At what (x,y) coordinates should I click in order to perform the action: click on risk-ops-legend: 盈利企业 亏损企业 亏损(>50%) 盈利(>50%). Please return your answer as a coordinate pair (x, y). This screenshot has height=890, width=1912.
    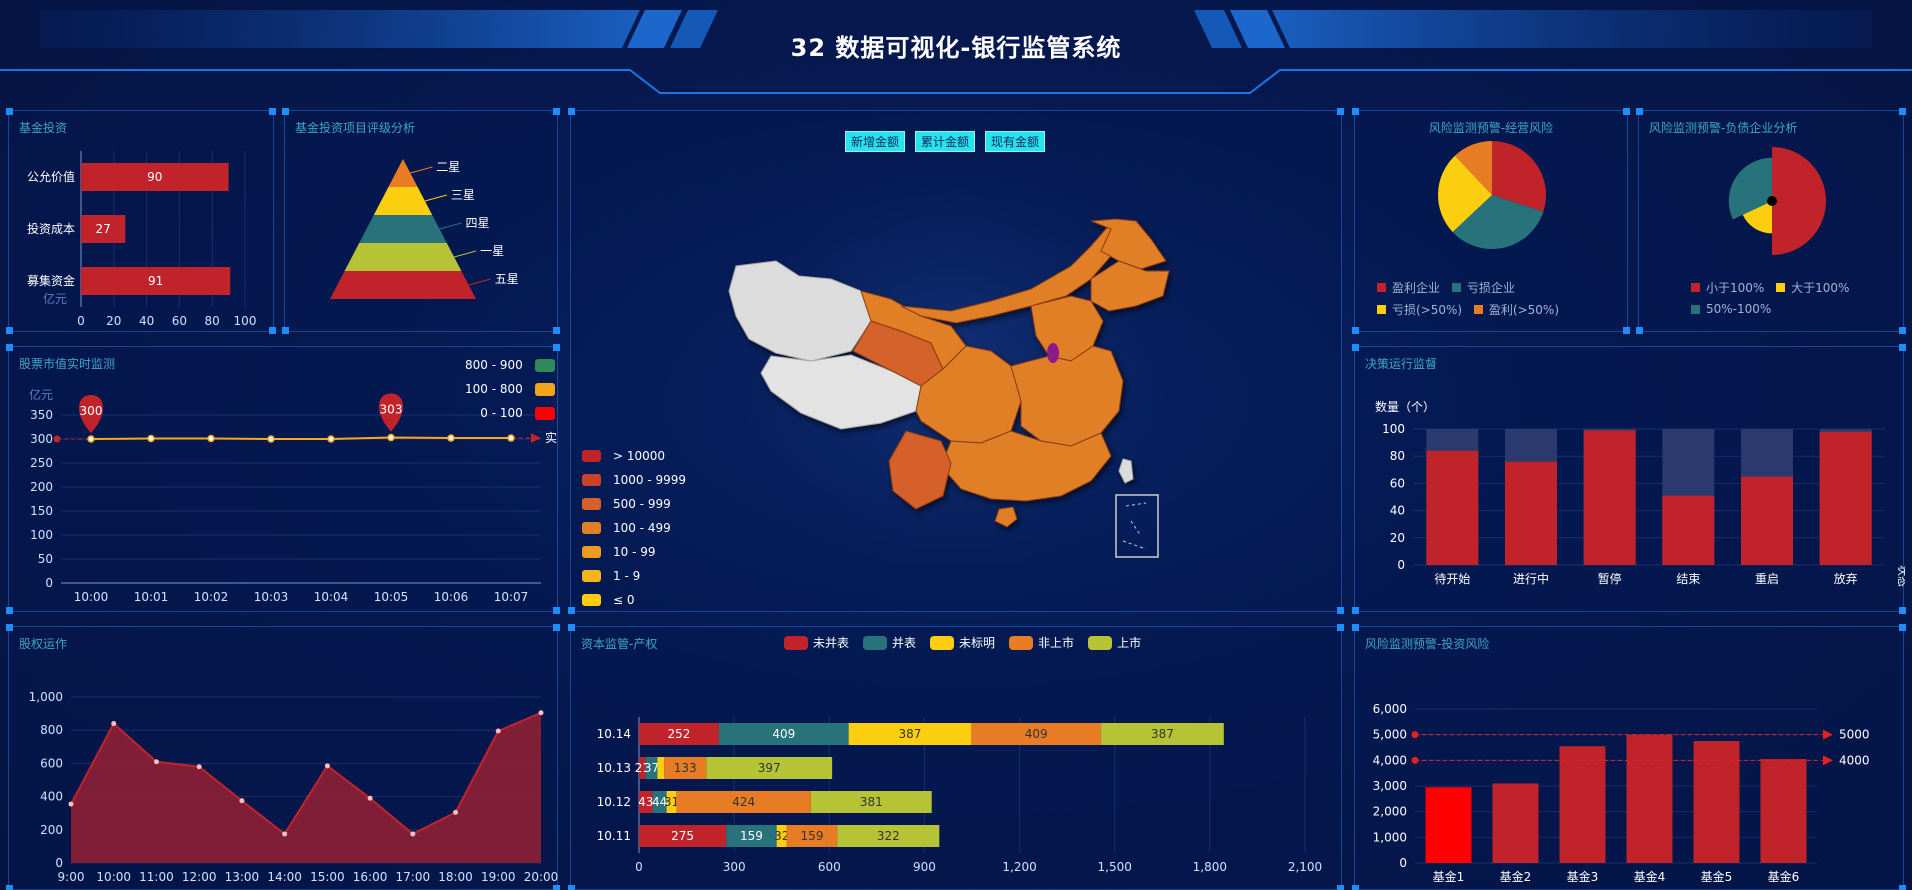
    Looking at the image, I should click on (1497, 298).